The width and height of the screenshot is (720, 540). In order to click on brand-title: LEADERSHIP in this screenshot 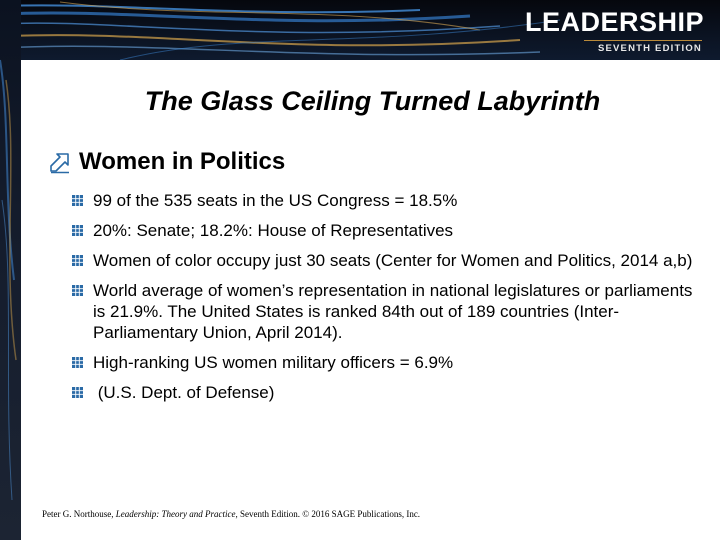, I will do `click(614, 22)`.